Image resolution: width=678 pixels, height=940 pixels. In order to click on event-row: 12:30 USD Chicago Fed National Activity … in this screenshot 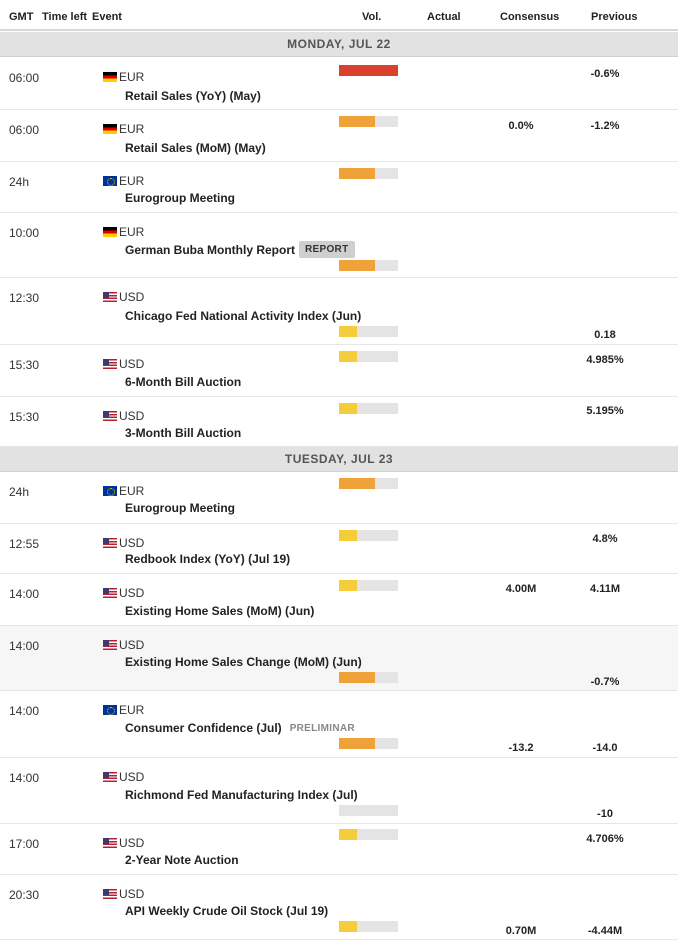, I will do `click(339, 311)`.